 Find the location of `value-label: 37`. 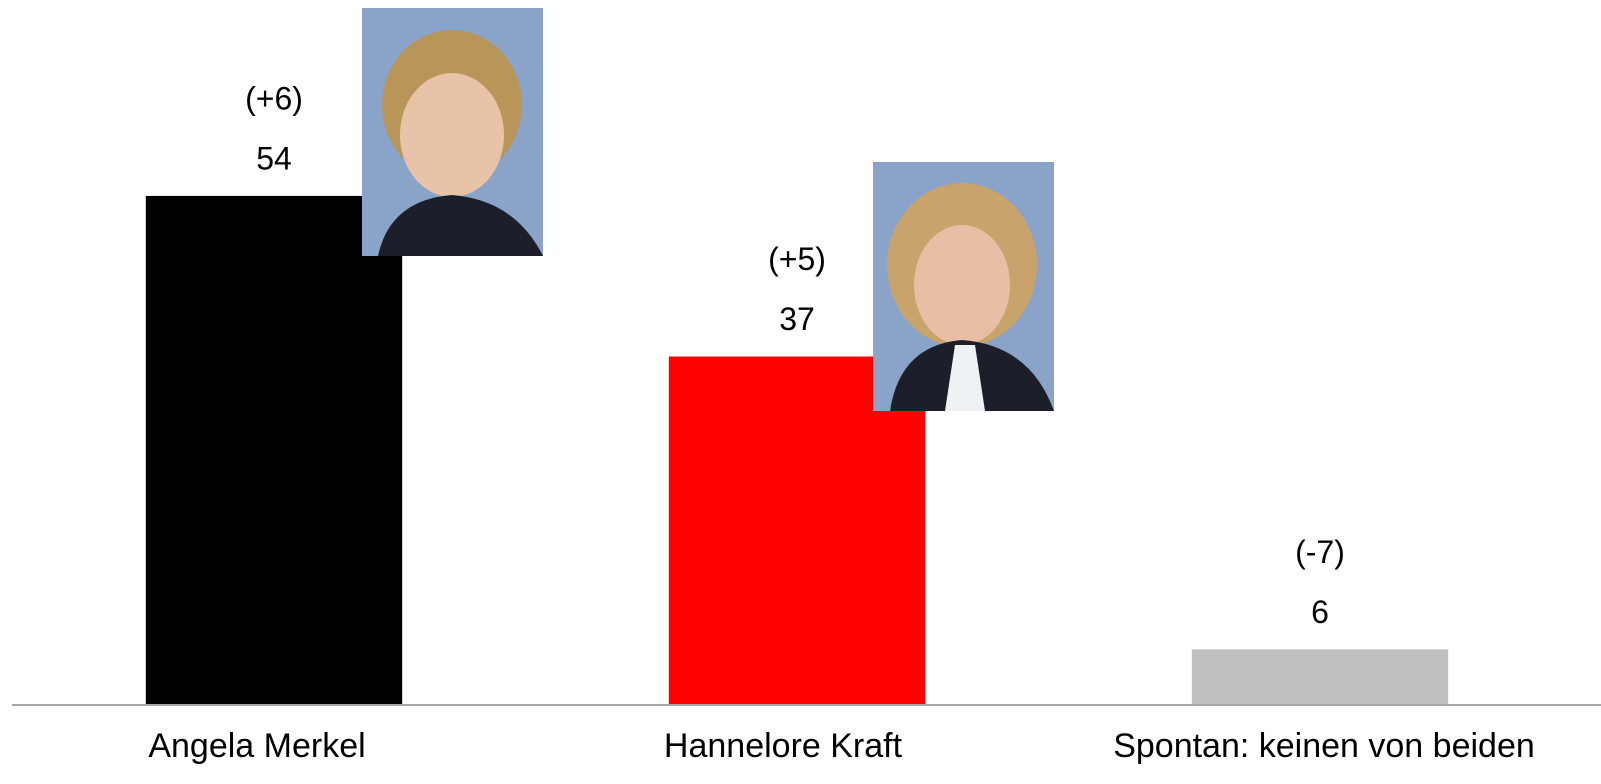

value-label: 37 is located at coordinates (797, 319).